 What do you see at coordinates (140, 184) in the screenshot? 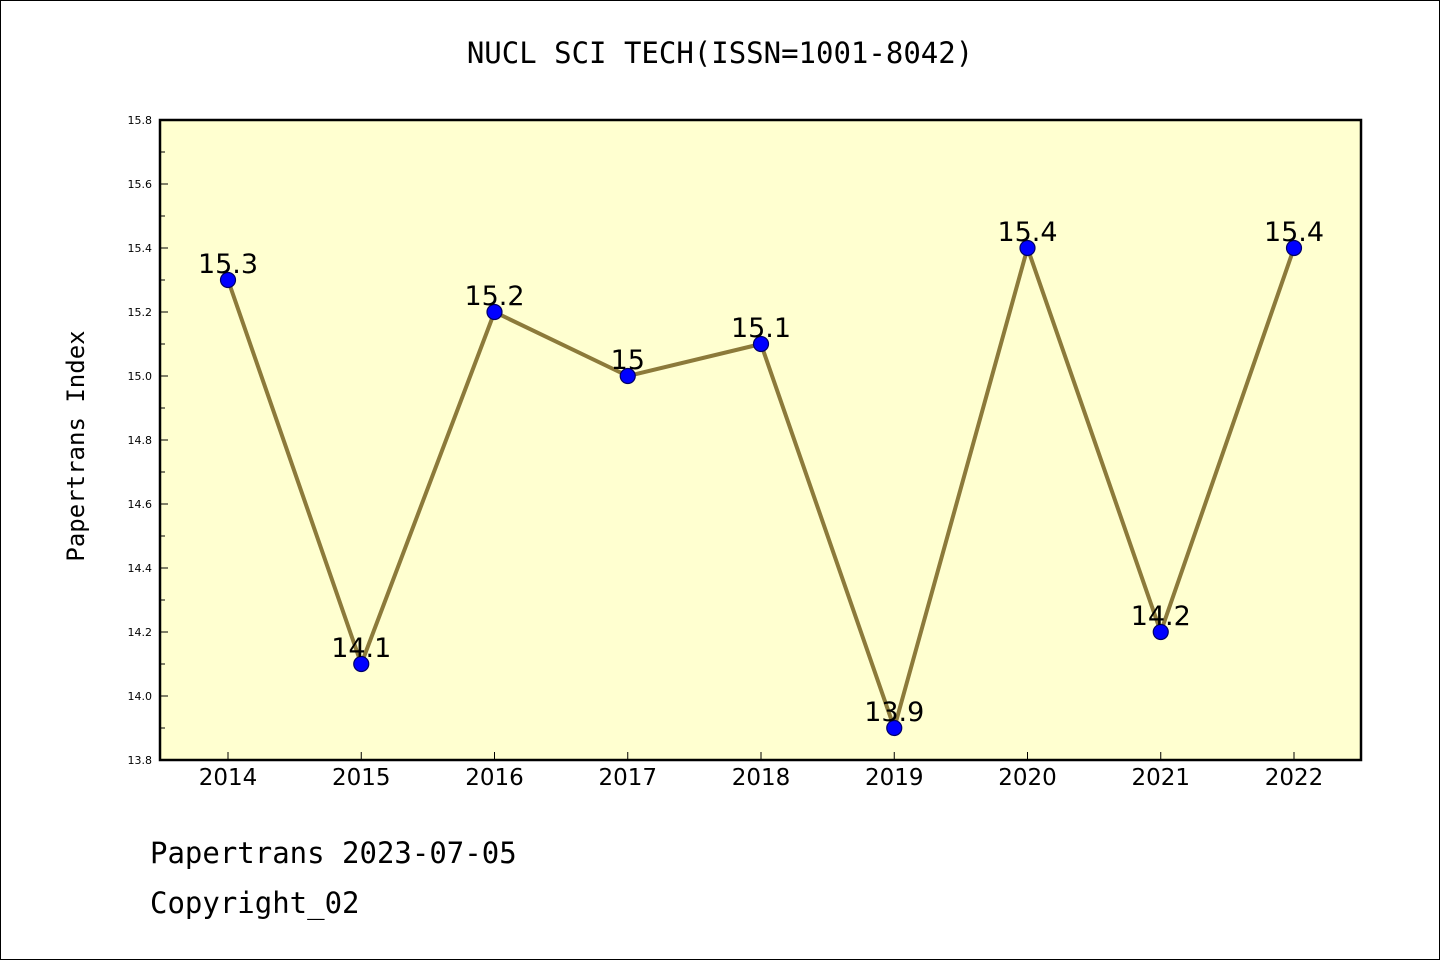
I see `y-tick-label: 15.6` at bounding box center [140, 184].